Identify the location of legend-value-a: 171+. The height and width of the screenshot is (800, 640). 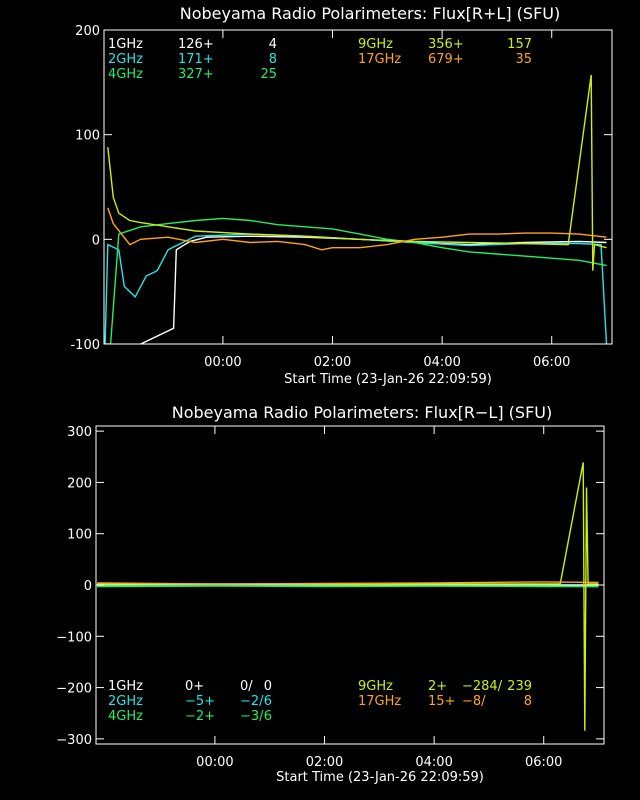
(196, 59).